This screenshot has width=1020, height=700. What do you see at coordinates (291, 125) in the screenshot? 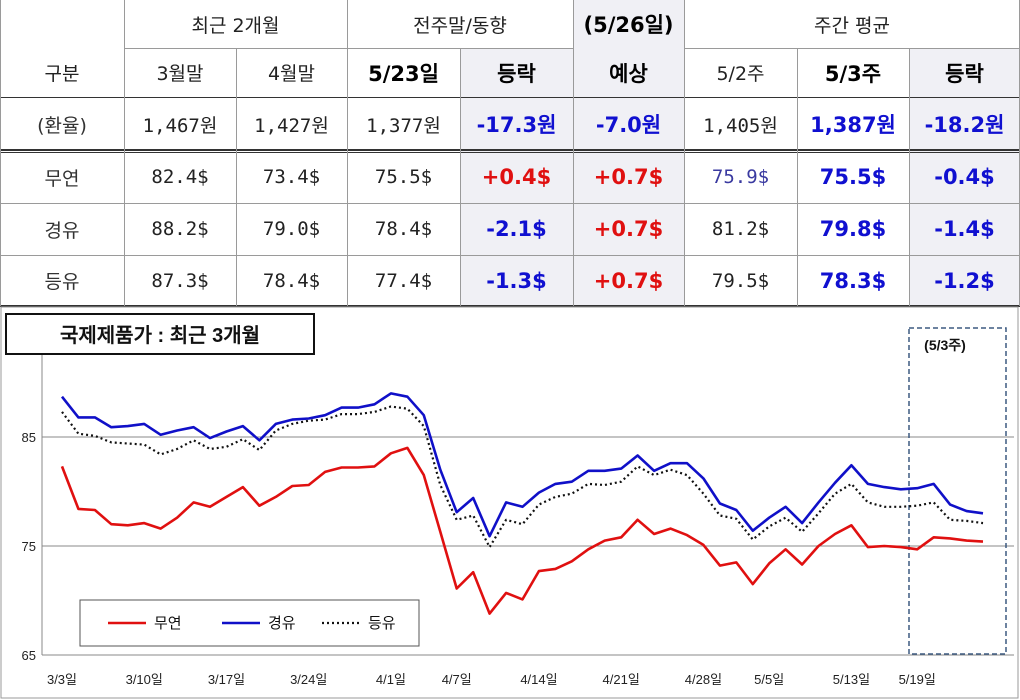
I see `exchange-rate-april: 1,427원` at bounding box center [291, 125].